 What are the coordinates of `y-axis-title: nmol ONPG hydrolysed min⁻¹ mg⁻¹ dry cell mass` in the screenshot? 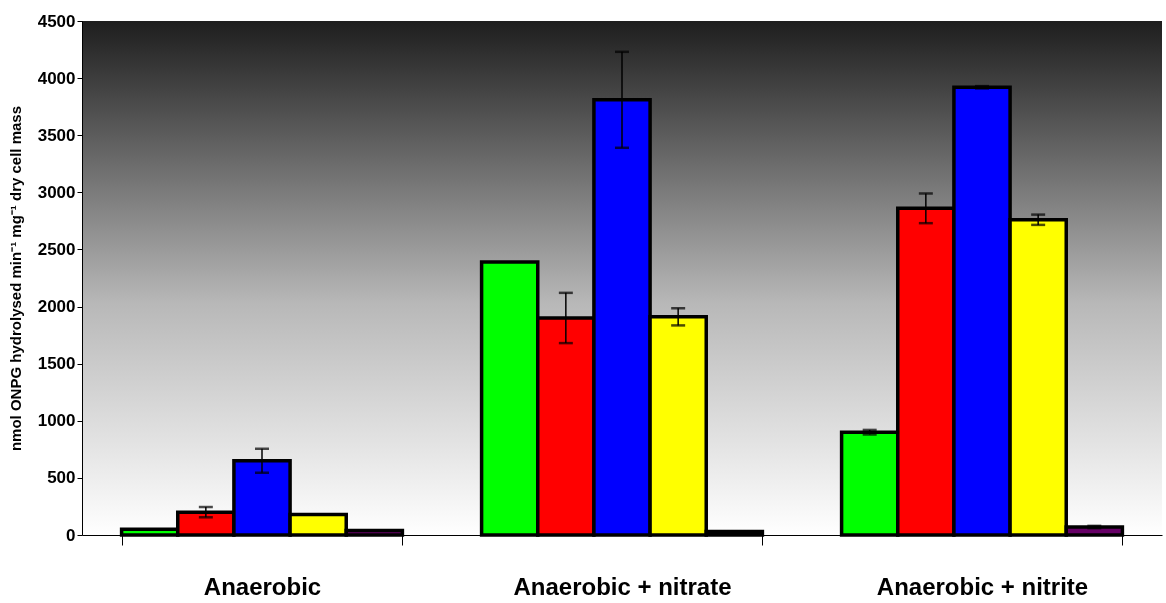 It's located at (15, 278).